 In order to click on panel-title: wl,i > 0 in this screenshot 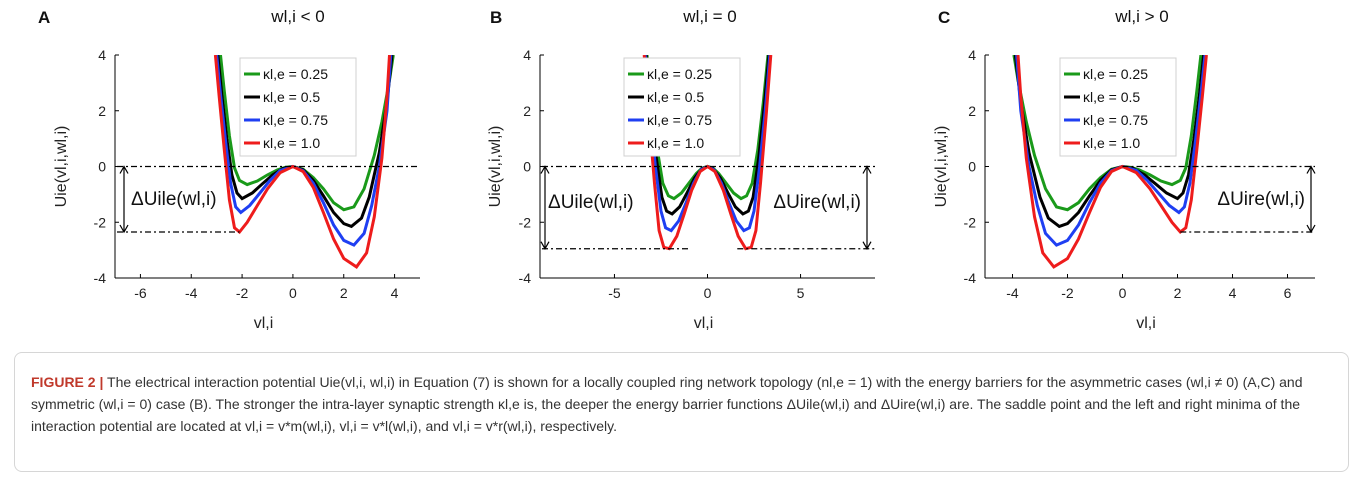, I will do `click(1141, 16)`.